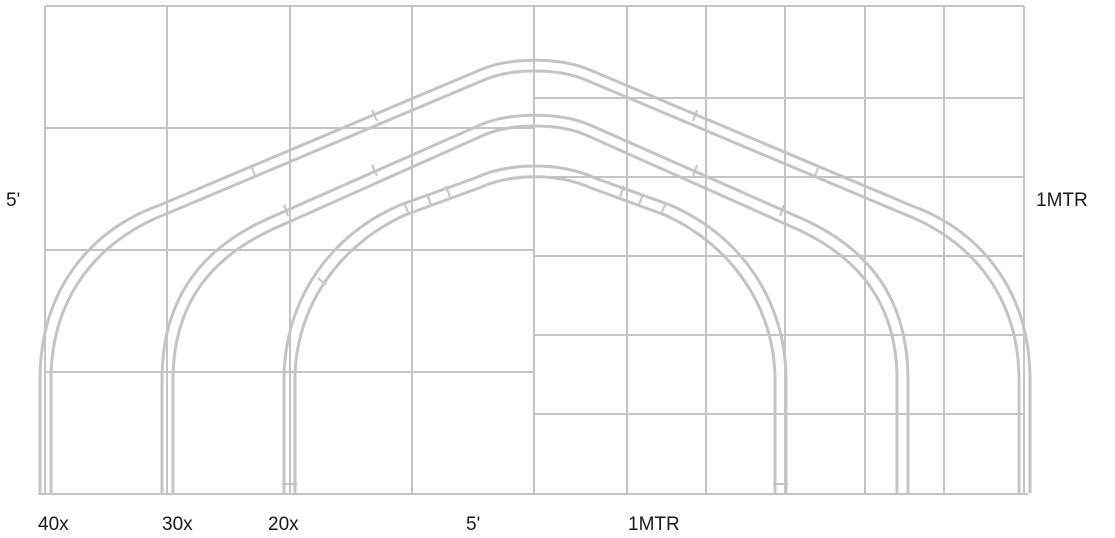 This screenshot has width=1115, height=538. I want to click on label-20x: 20x, so click(283, 524).